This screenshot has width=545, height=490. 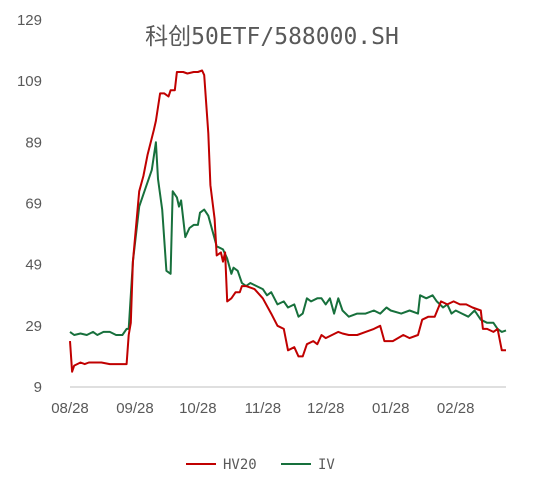 I want to click on y-tick-label: 109, so click(x=29, y=81).